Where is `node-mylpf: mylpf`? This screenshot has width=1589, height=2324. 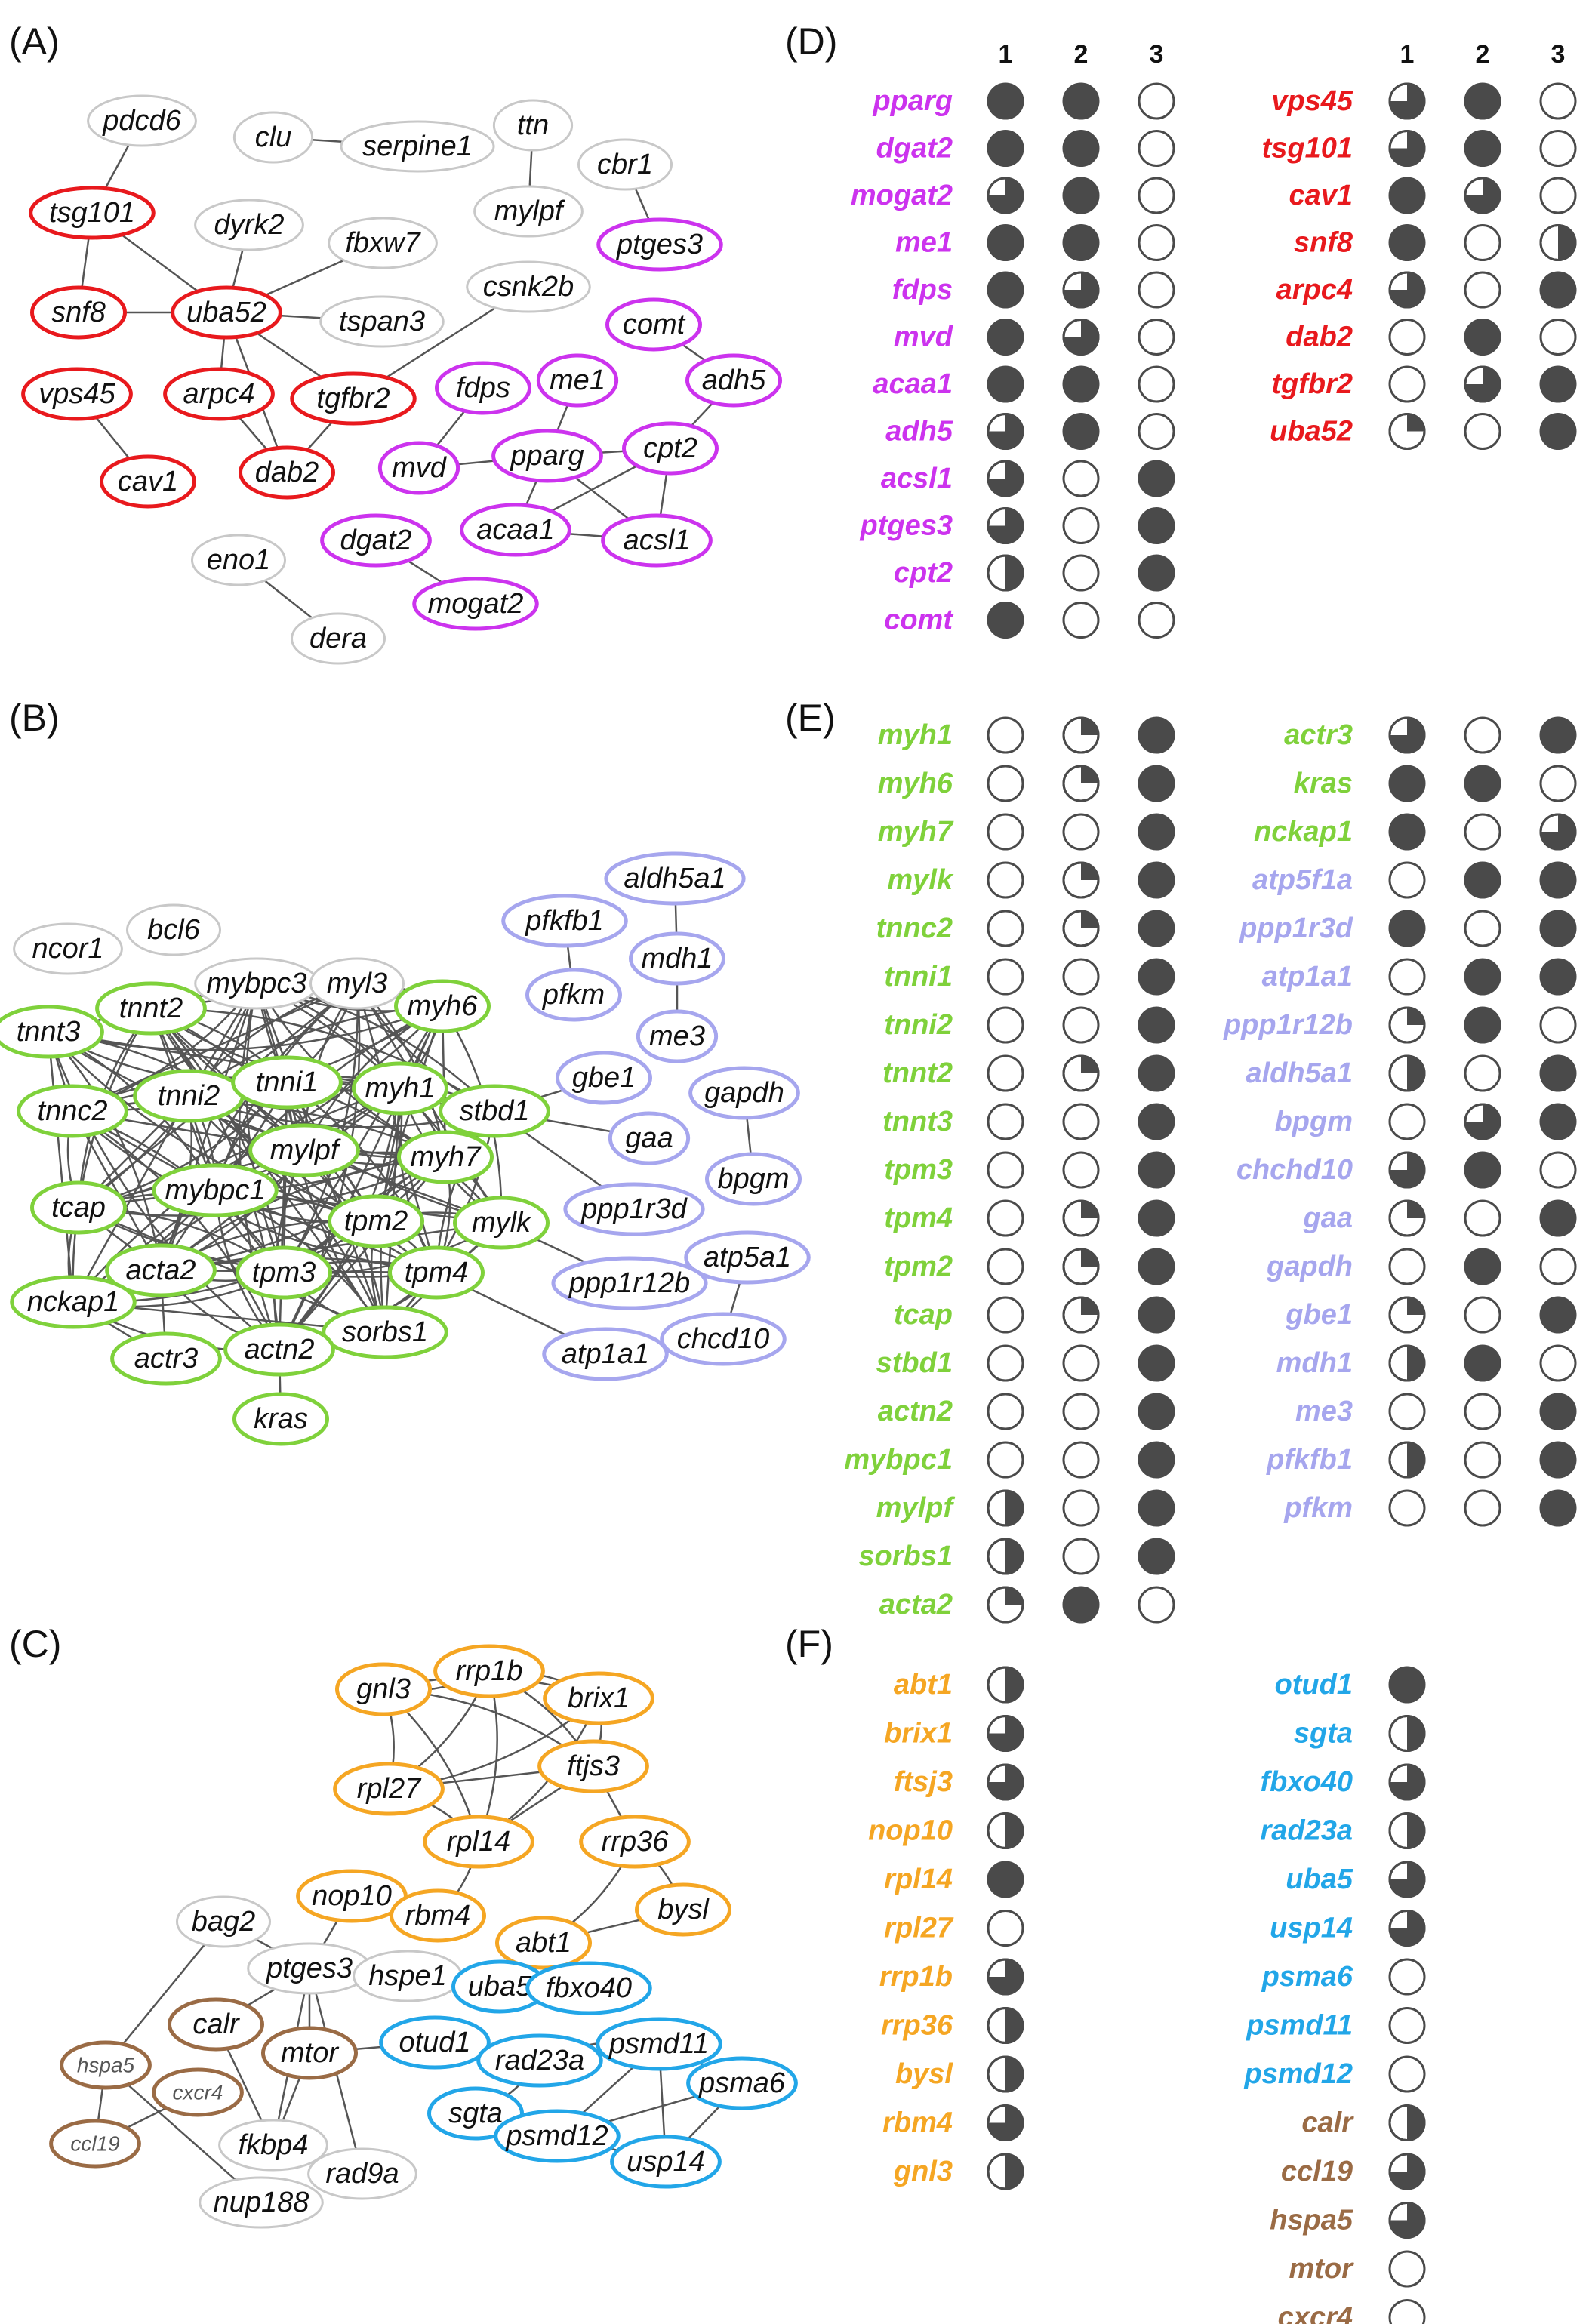 node-mylpf: mylpf is located at coordinates (528, 211).